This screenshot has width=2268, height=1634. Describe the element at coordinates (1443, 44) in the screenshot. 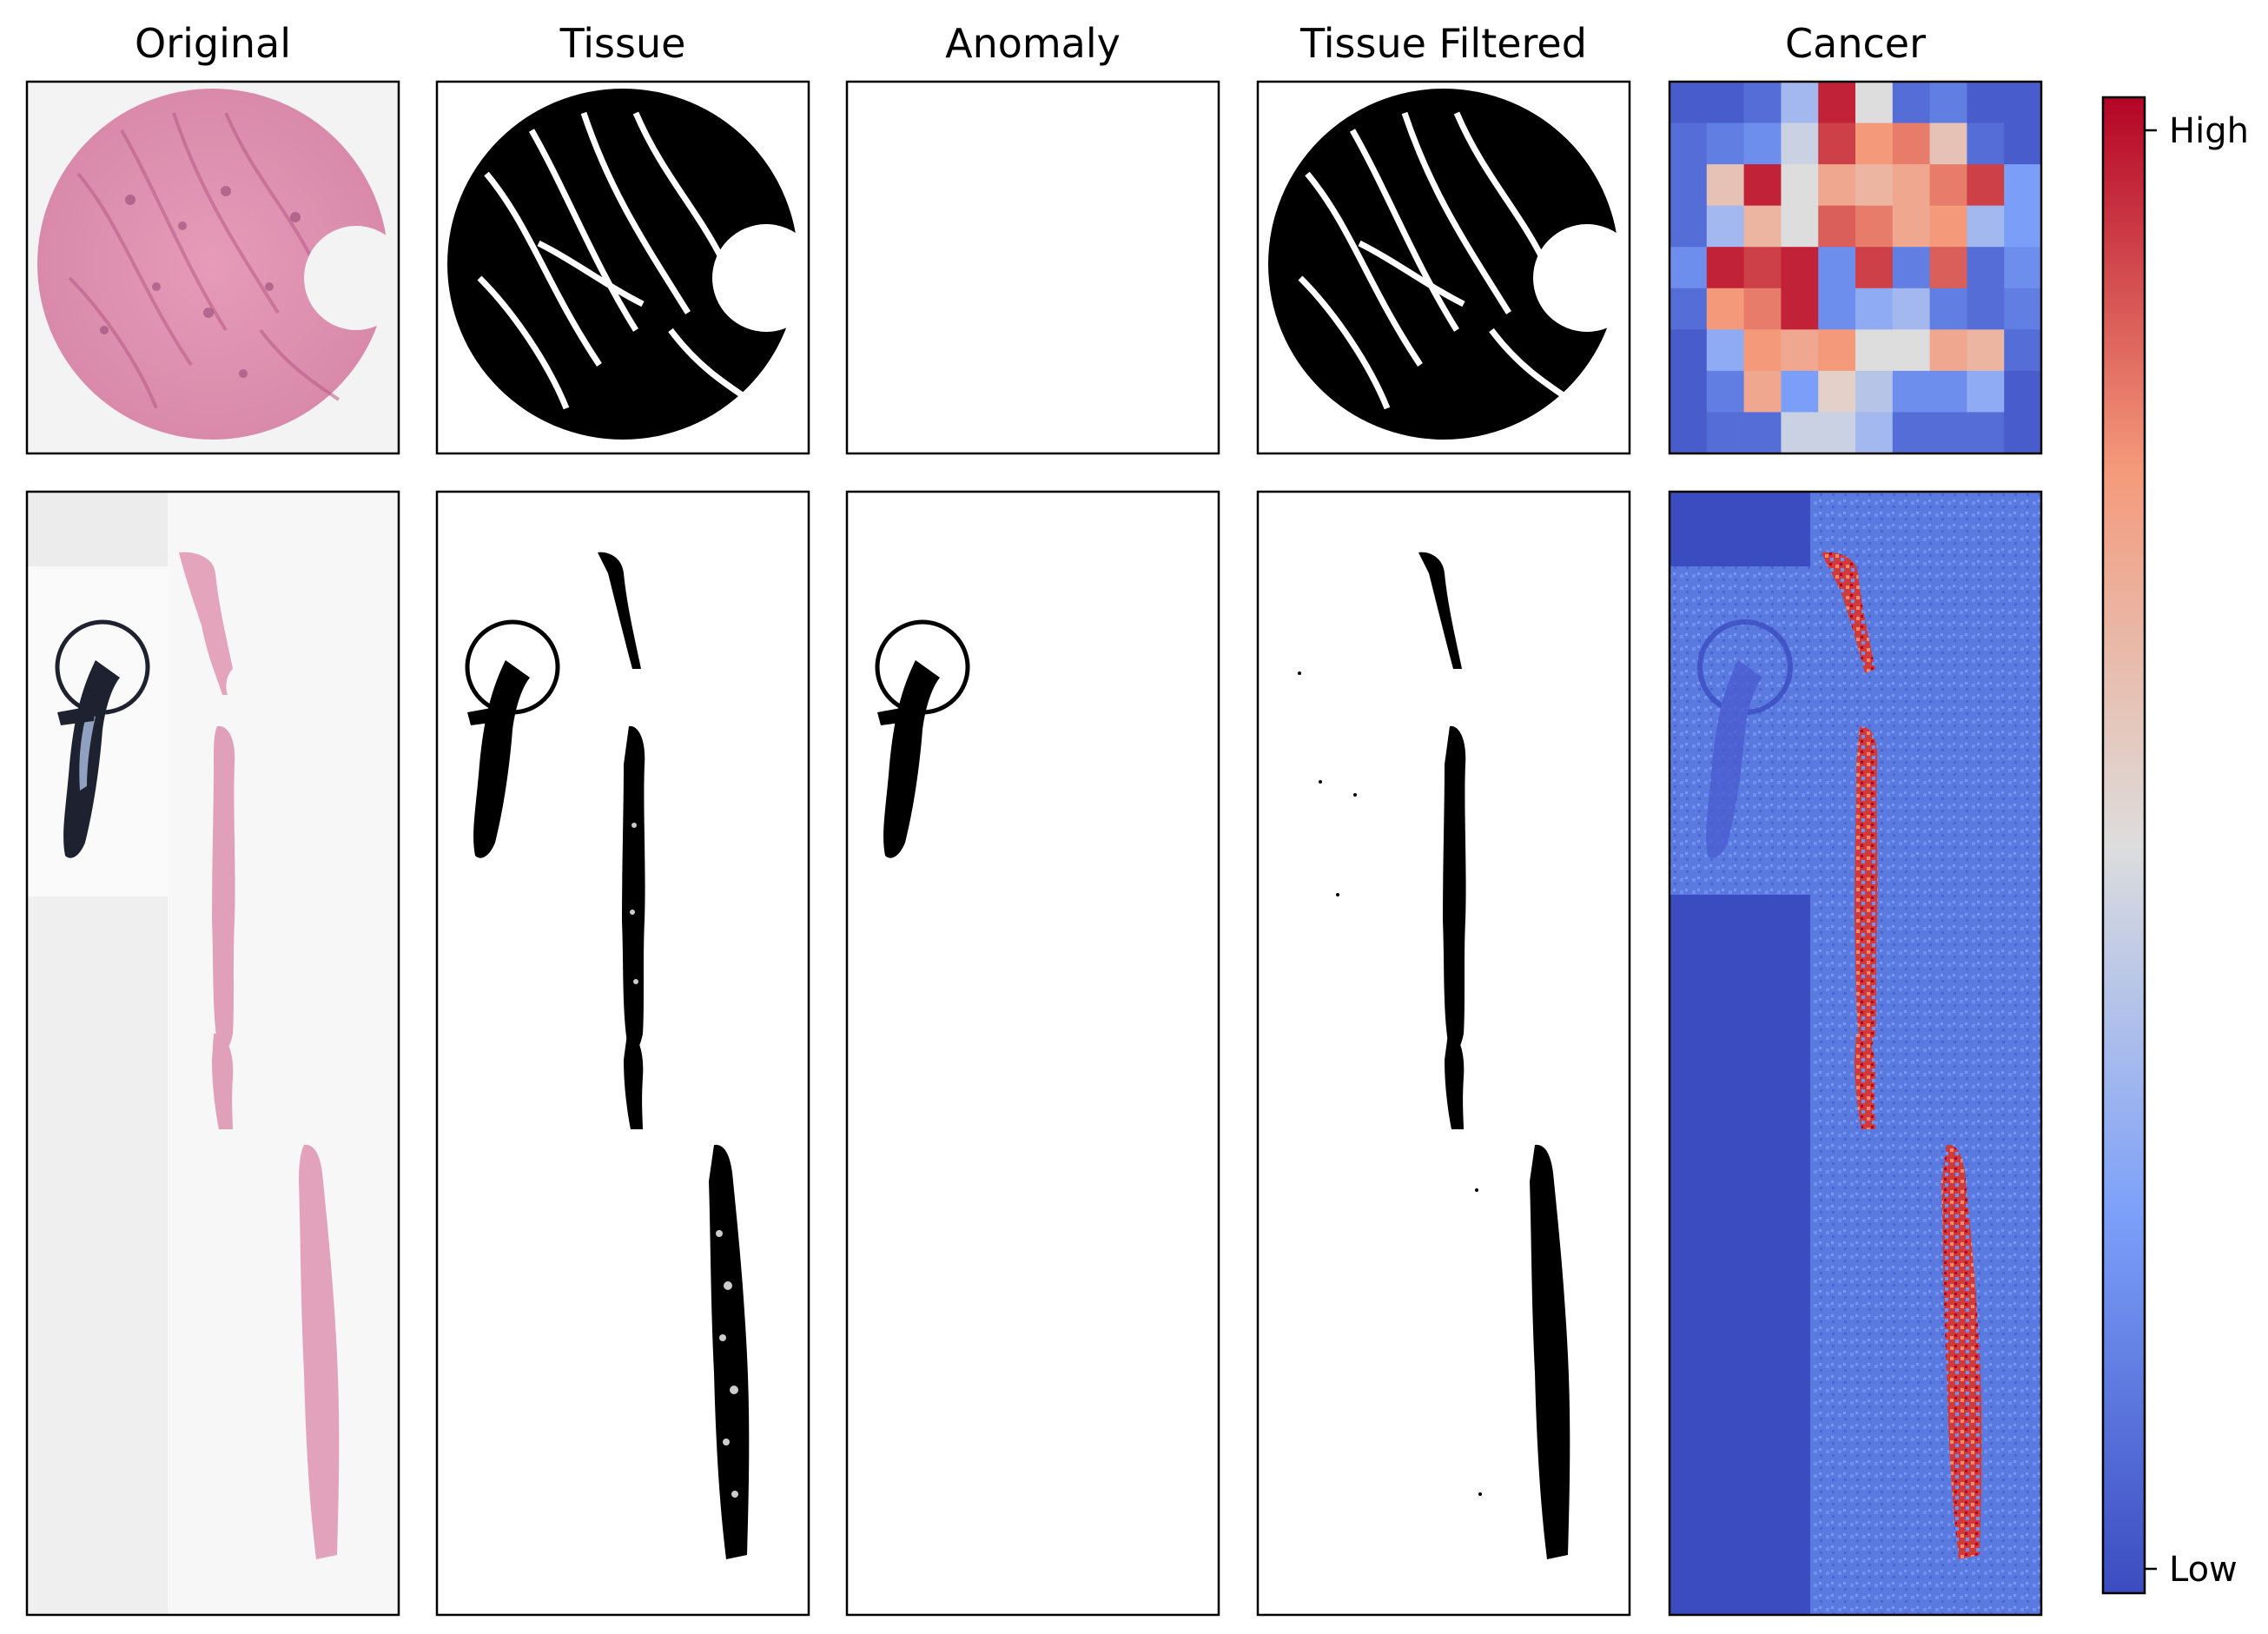

I see `column-title-tissue-filtered: Tissue Filtered` at that location.